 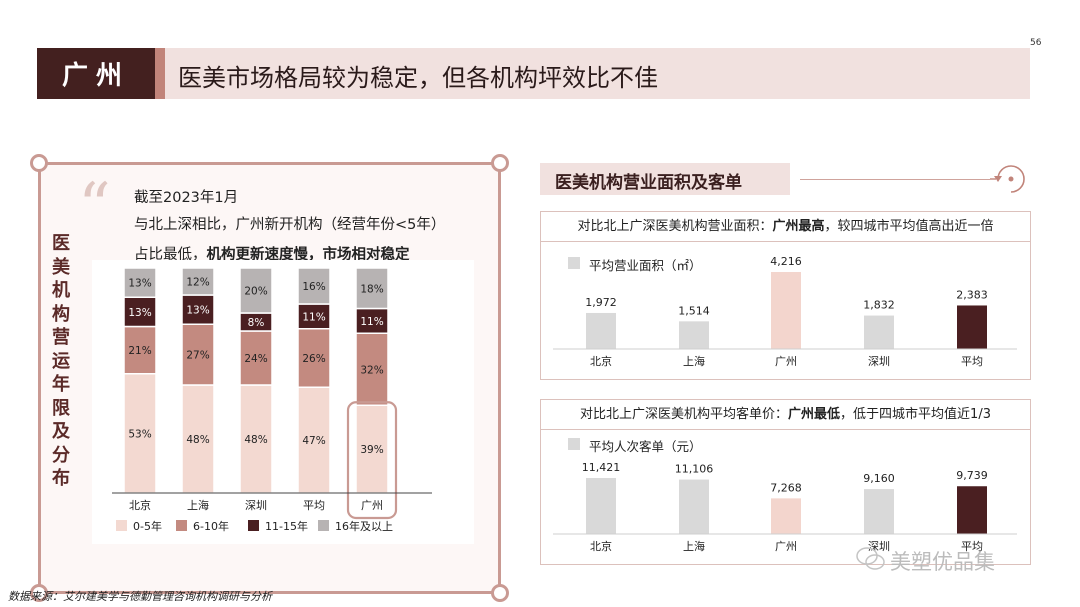 I want to click on segment-label: 16%, so click(x=313, y=287).